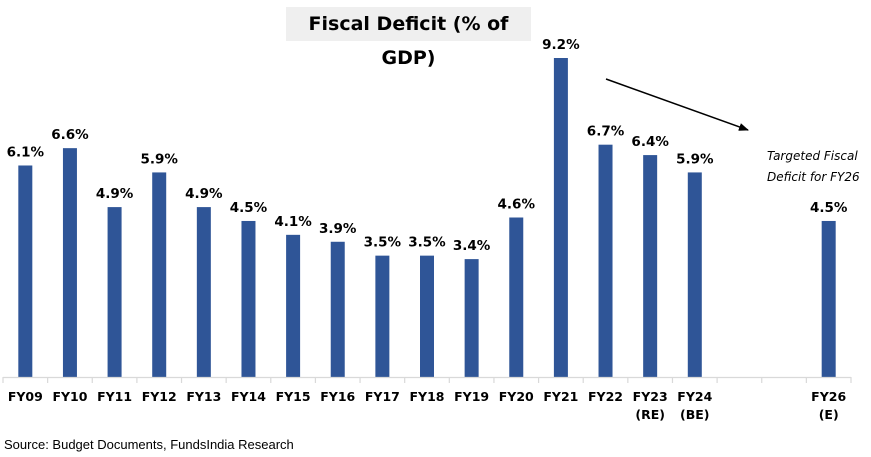 The image size is (871, 457). I want to click on x-tick-label: FY20, so click(516, 396).